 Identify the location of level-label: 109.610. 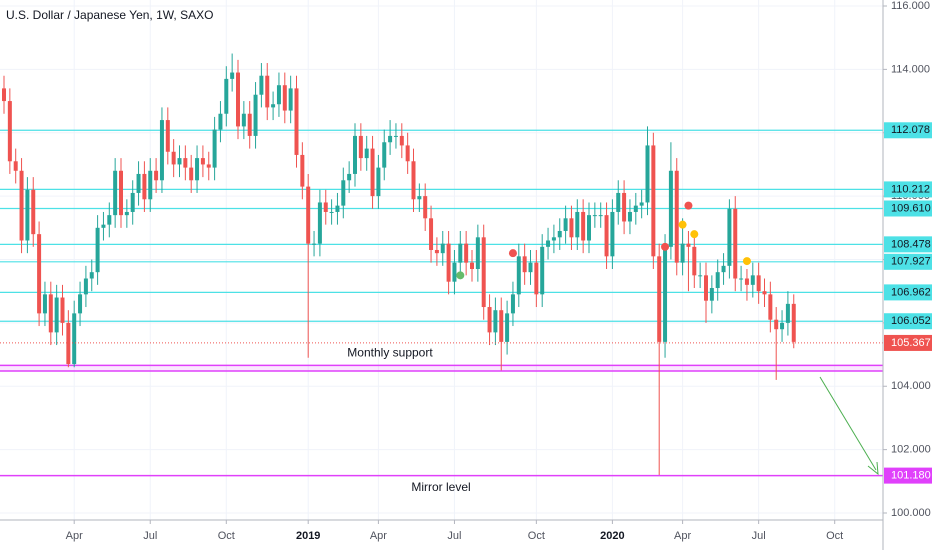
(911, 208).